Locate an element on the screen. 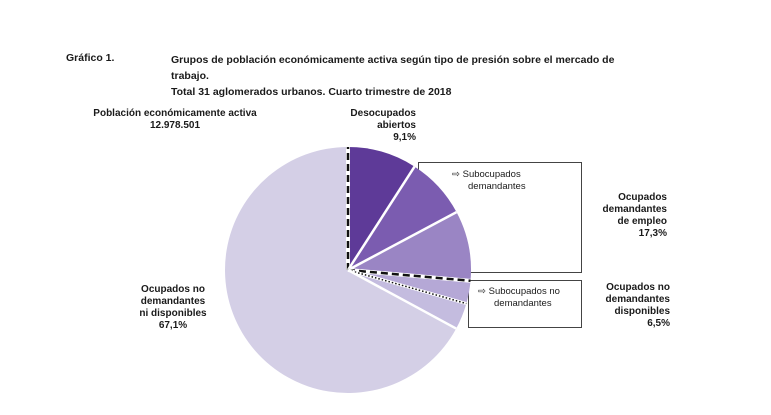 This screenshot has width=771, height=415. label-ondnd-line2: demandantes is located at coordinates (173, 301).